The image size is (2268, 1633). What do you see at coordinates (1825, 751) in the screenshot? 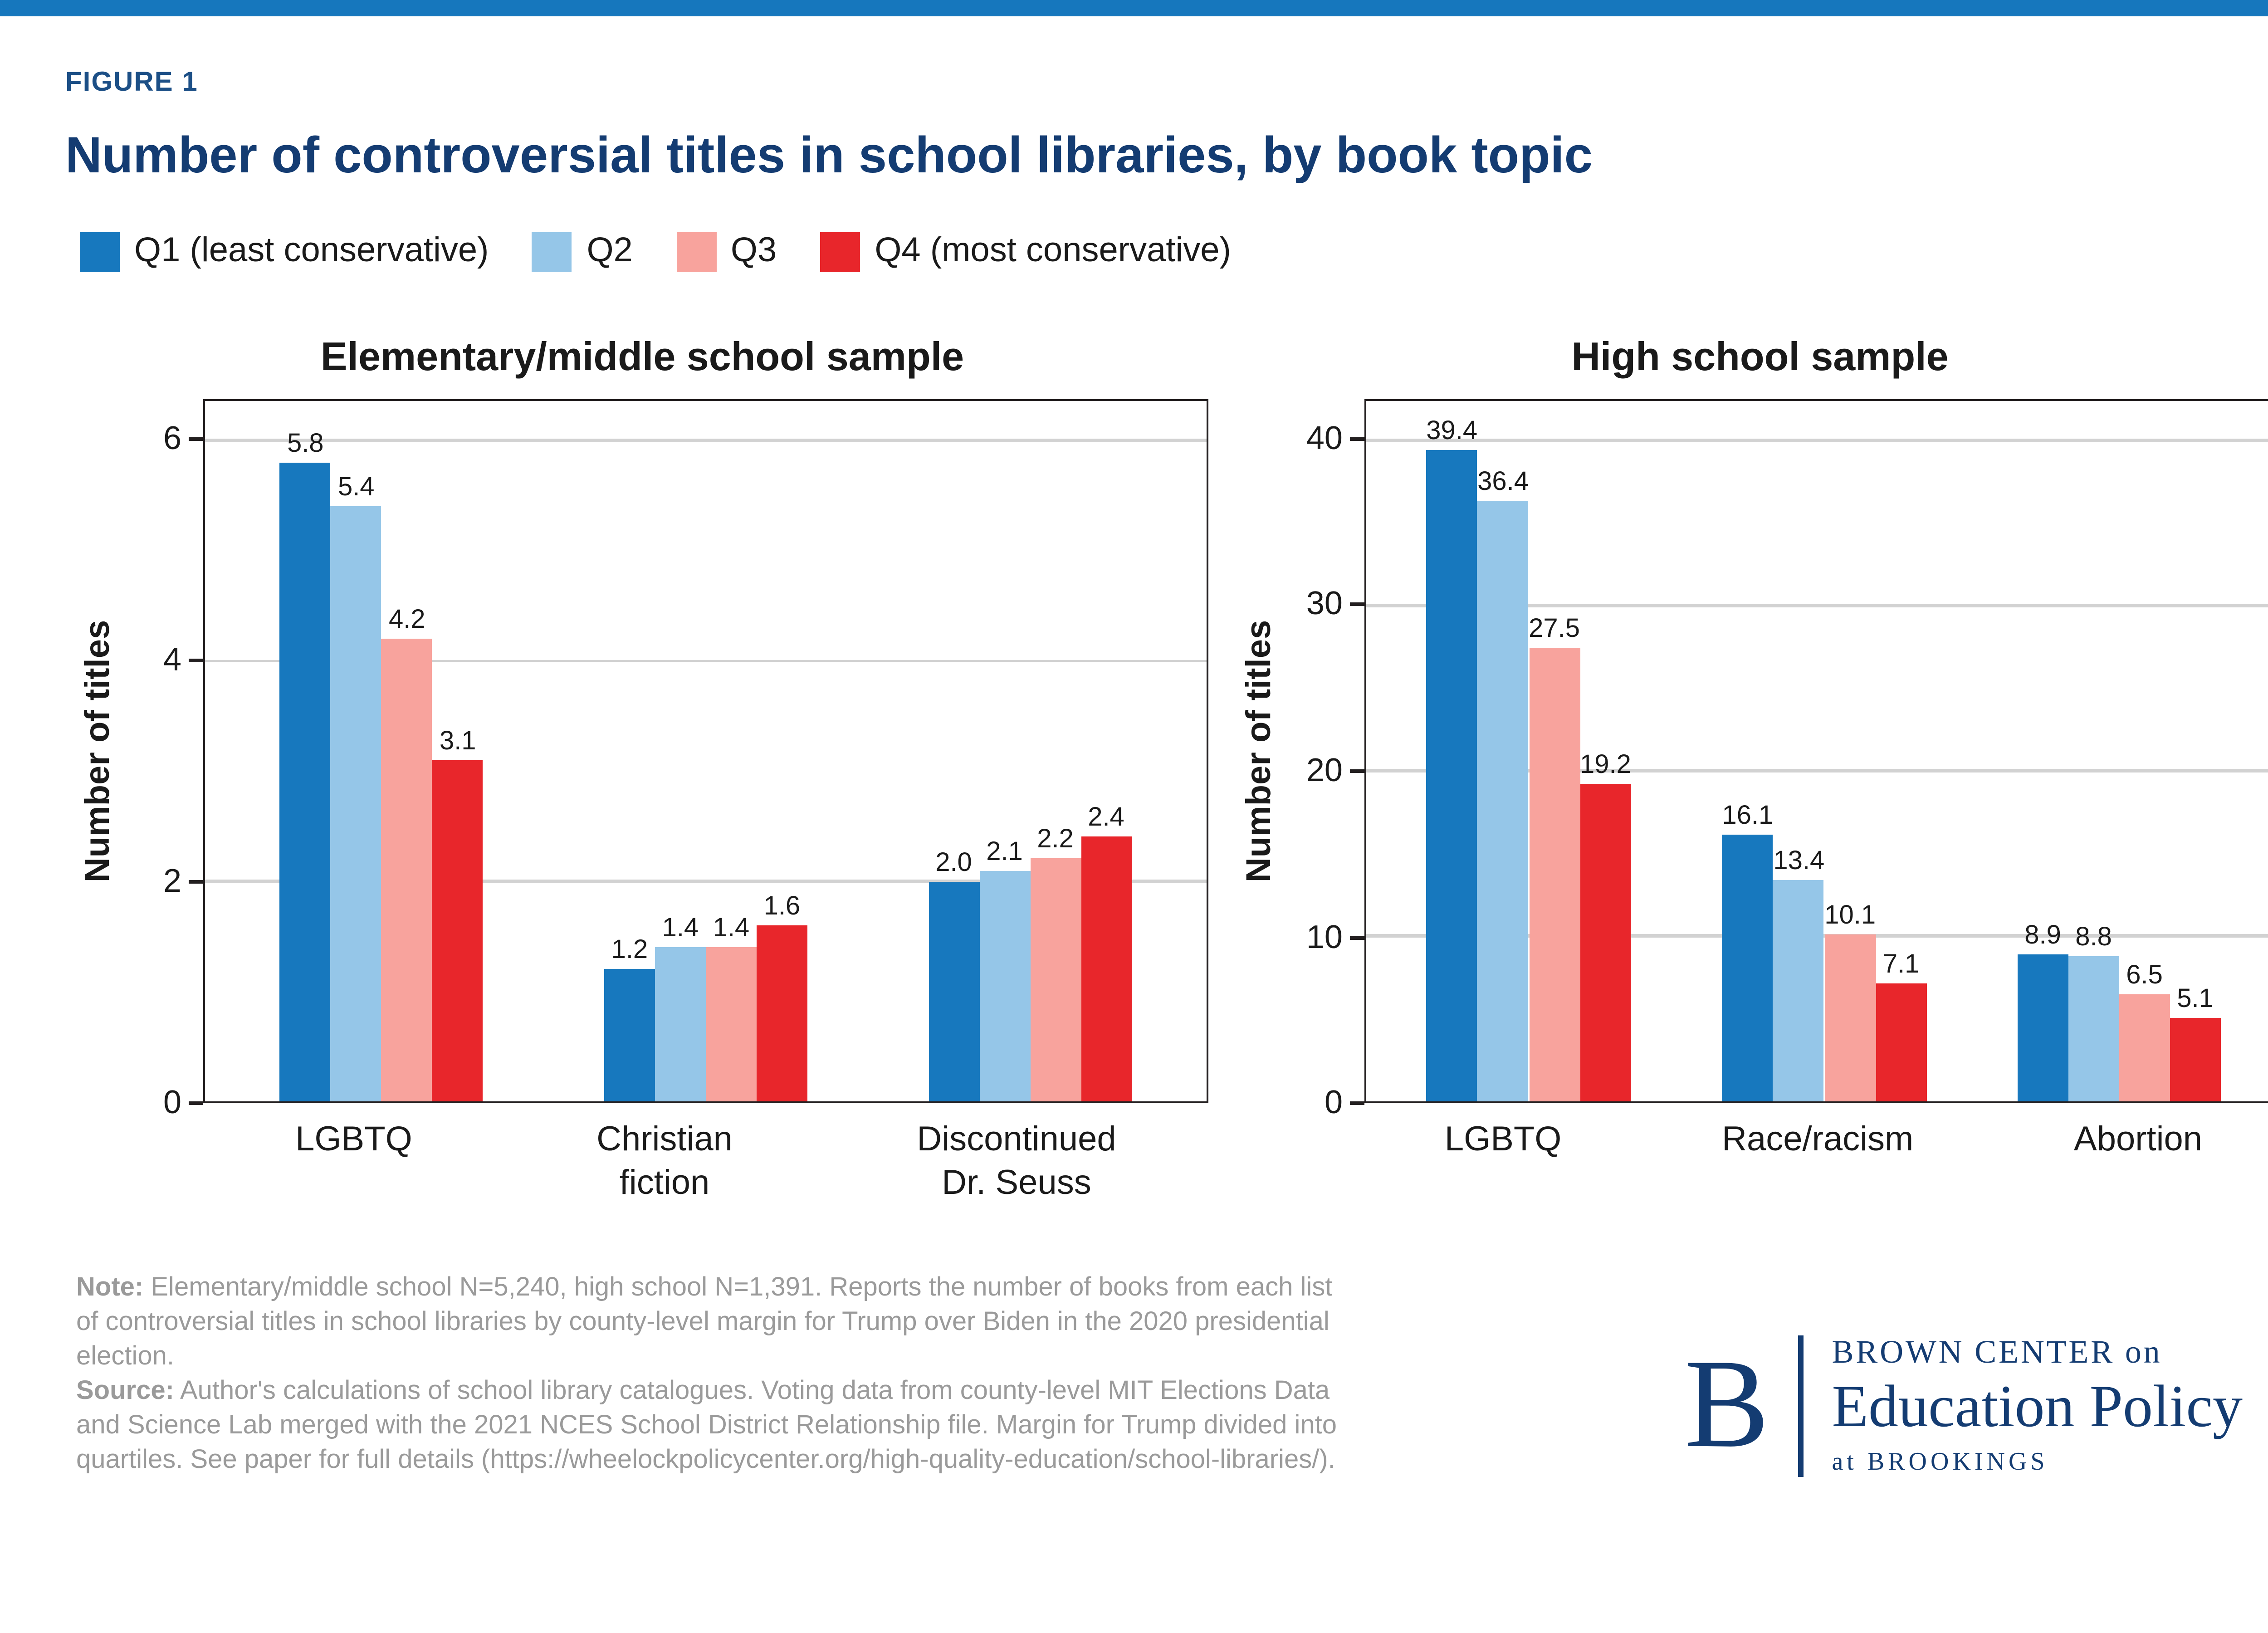
I see `bar-group: 16.1 13.4 10.1 7.1` at bounding box center [1825, 751].